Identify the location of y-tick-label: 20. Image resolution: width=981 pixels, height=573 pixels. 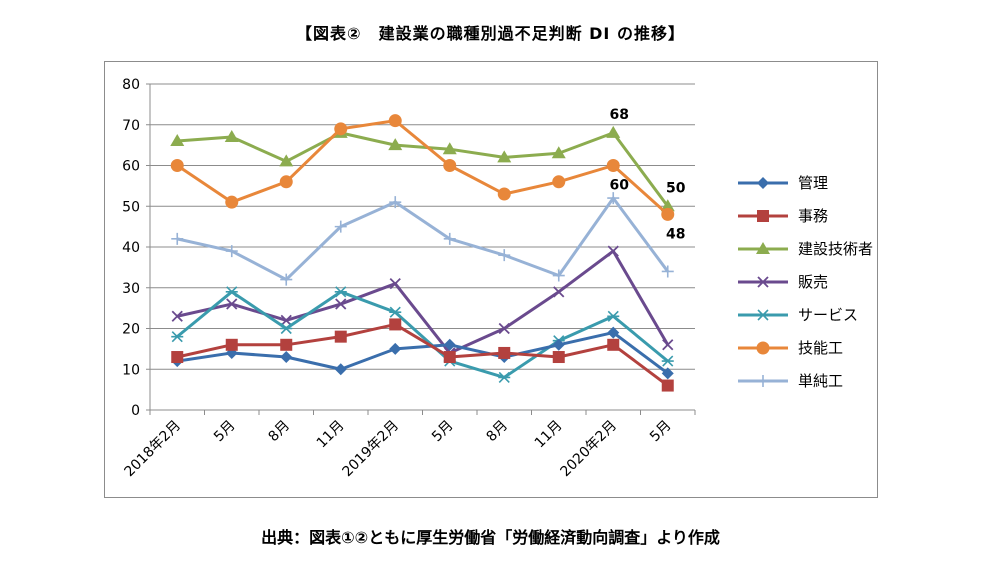
(131, 330).